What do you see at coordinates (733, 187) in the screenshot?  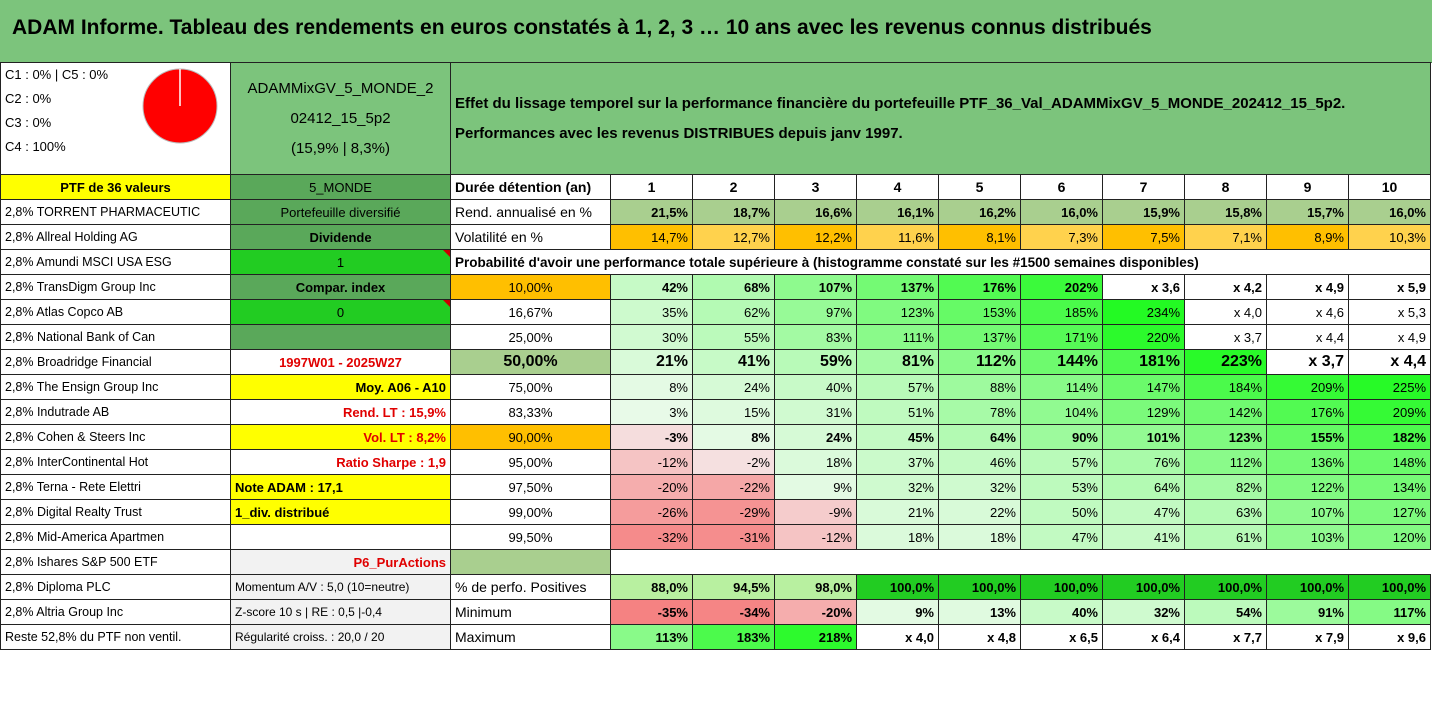 I see `year-header: 2` at bounding box center [733, 187].